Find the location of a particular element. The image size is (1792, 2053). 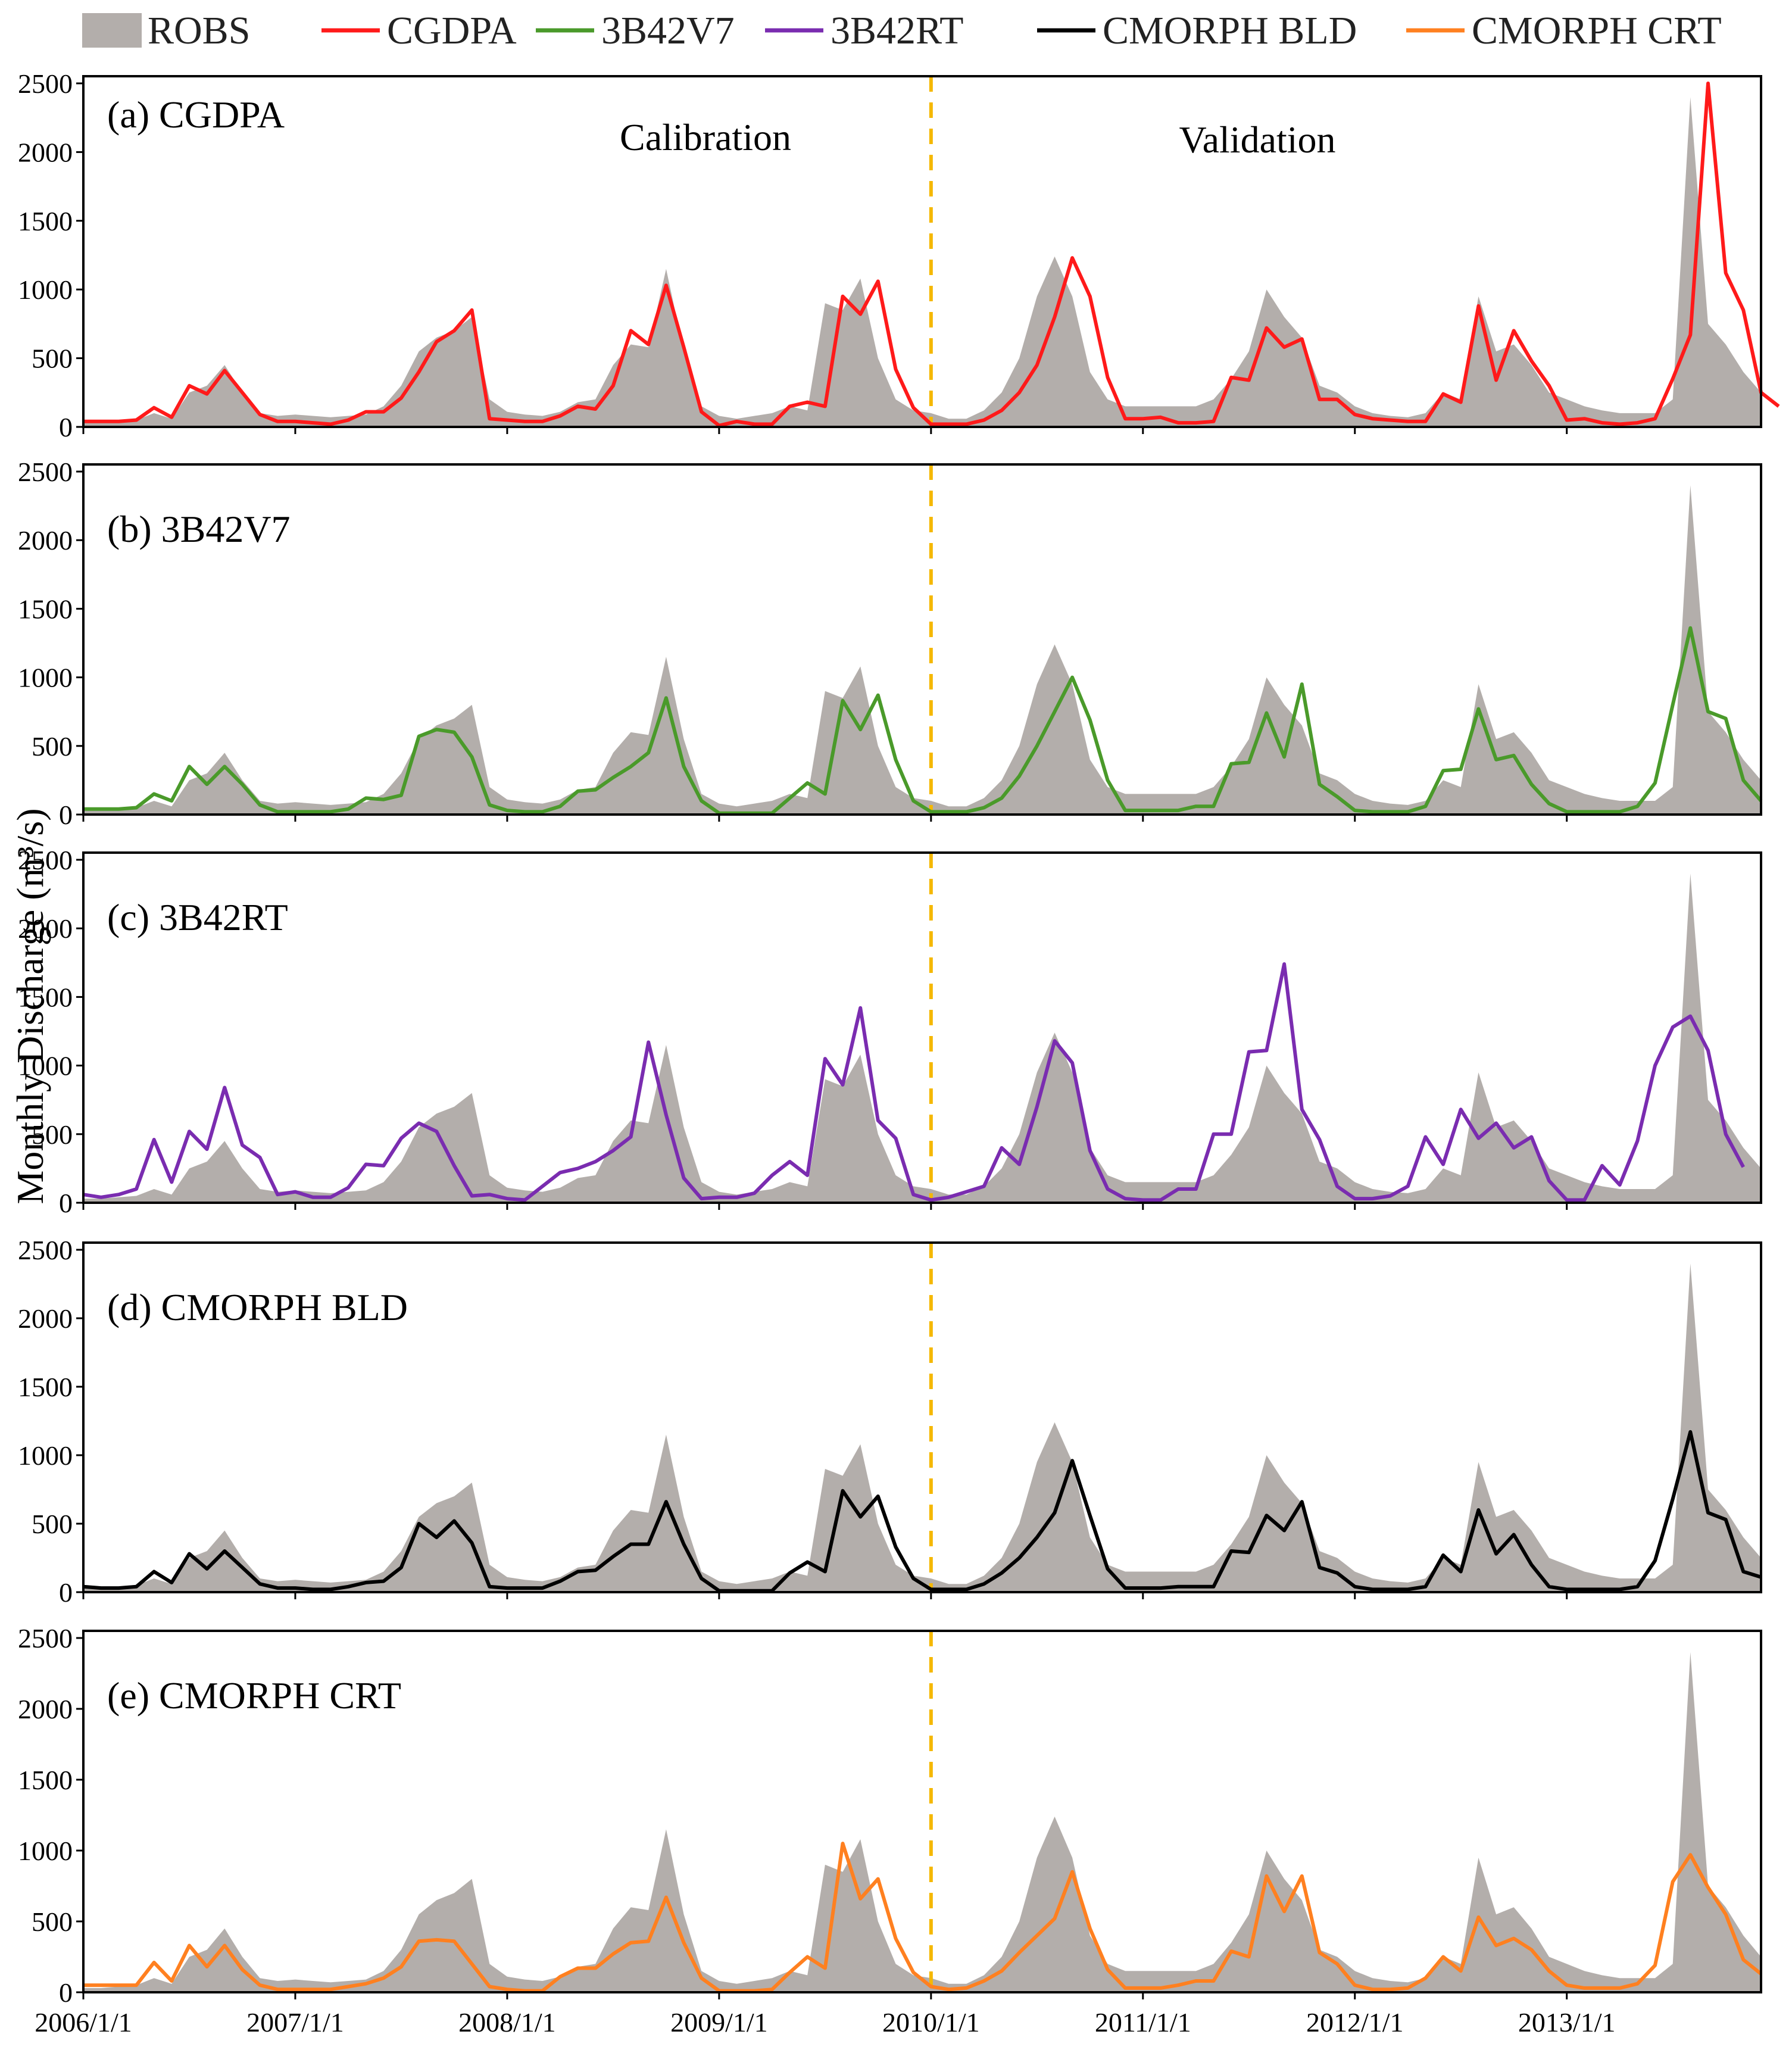

legend-item: CGDPA is located at coordinates (419, 31).